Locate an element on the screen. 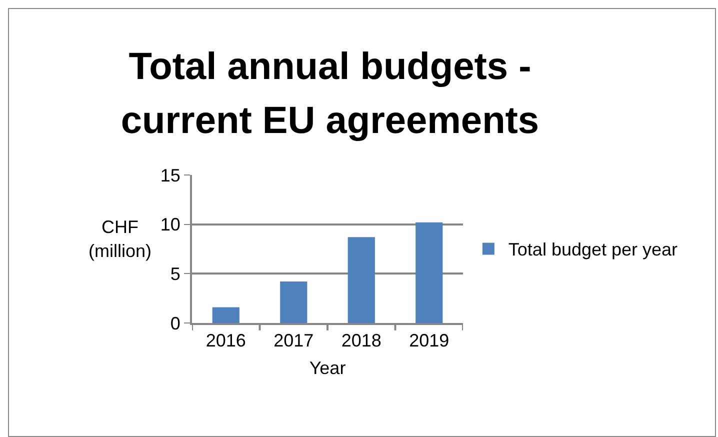 The height and width of the screenshot is (437, 718). x-axis-title: Year is located at coordinates (327, 368).